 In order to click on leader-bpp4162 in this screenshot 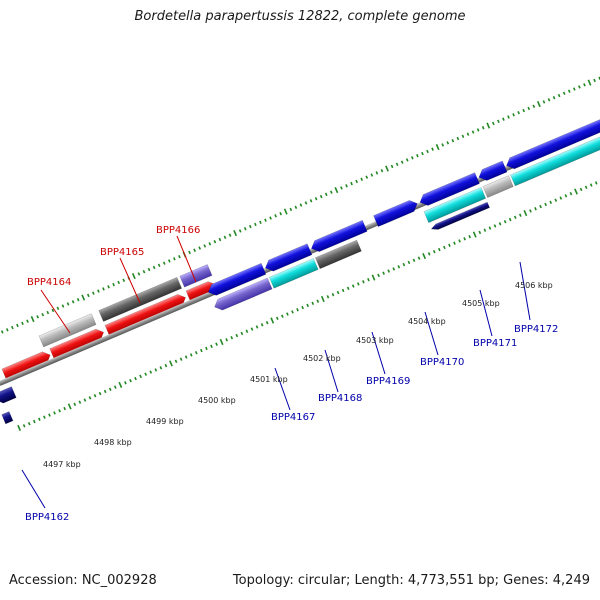, I will do `click(33, 489)`.